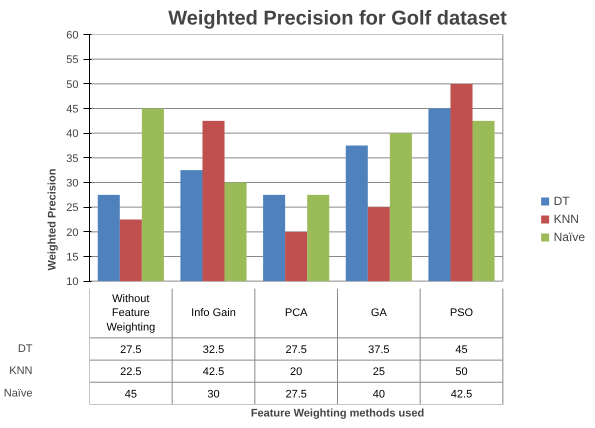 The image size is (595, 428). What do you see at coordinates (18, 393) in the screenshot?
I see `text: Naïve` at bounding box center [18, 393].